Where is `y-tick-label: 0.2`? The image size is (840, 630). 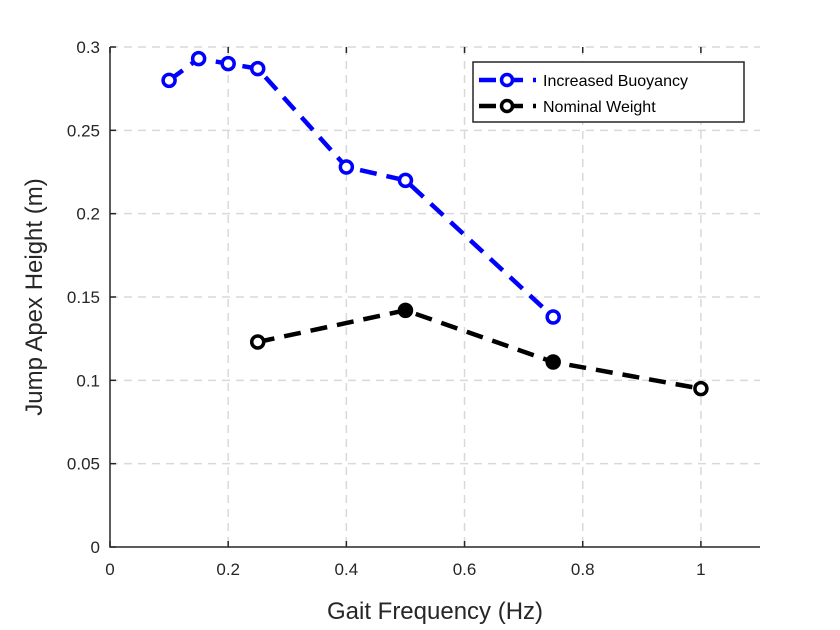
y-tick-label: 0.2 is located at coordinates (88, 214).